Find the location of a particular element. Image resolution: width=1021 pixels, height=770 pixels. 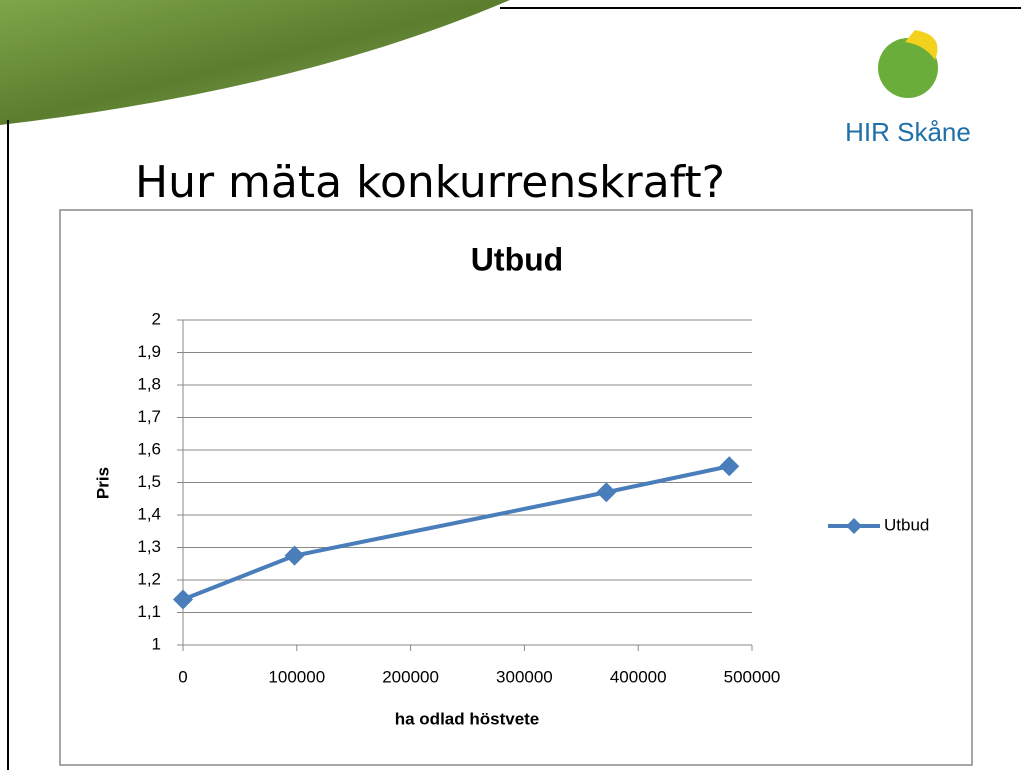

slide-title: Hur mäta konkurrenskraft? is located at coordinates (430, 182).